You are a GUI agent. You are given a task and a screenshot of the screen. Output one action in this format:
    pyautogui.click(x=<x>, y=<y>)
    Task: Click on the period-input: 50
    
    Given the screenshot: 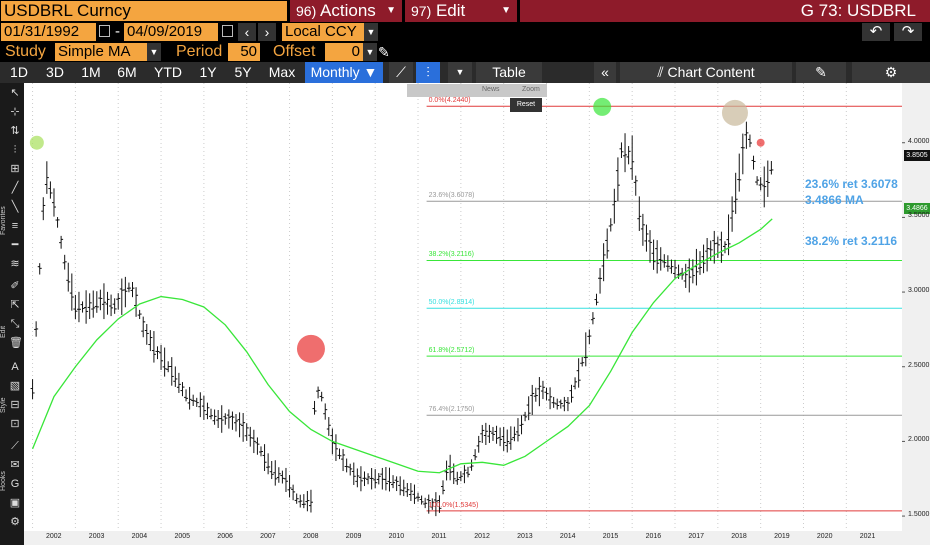 What is the action you would take?
    pyautogui.click(x=244, y=52)
    